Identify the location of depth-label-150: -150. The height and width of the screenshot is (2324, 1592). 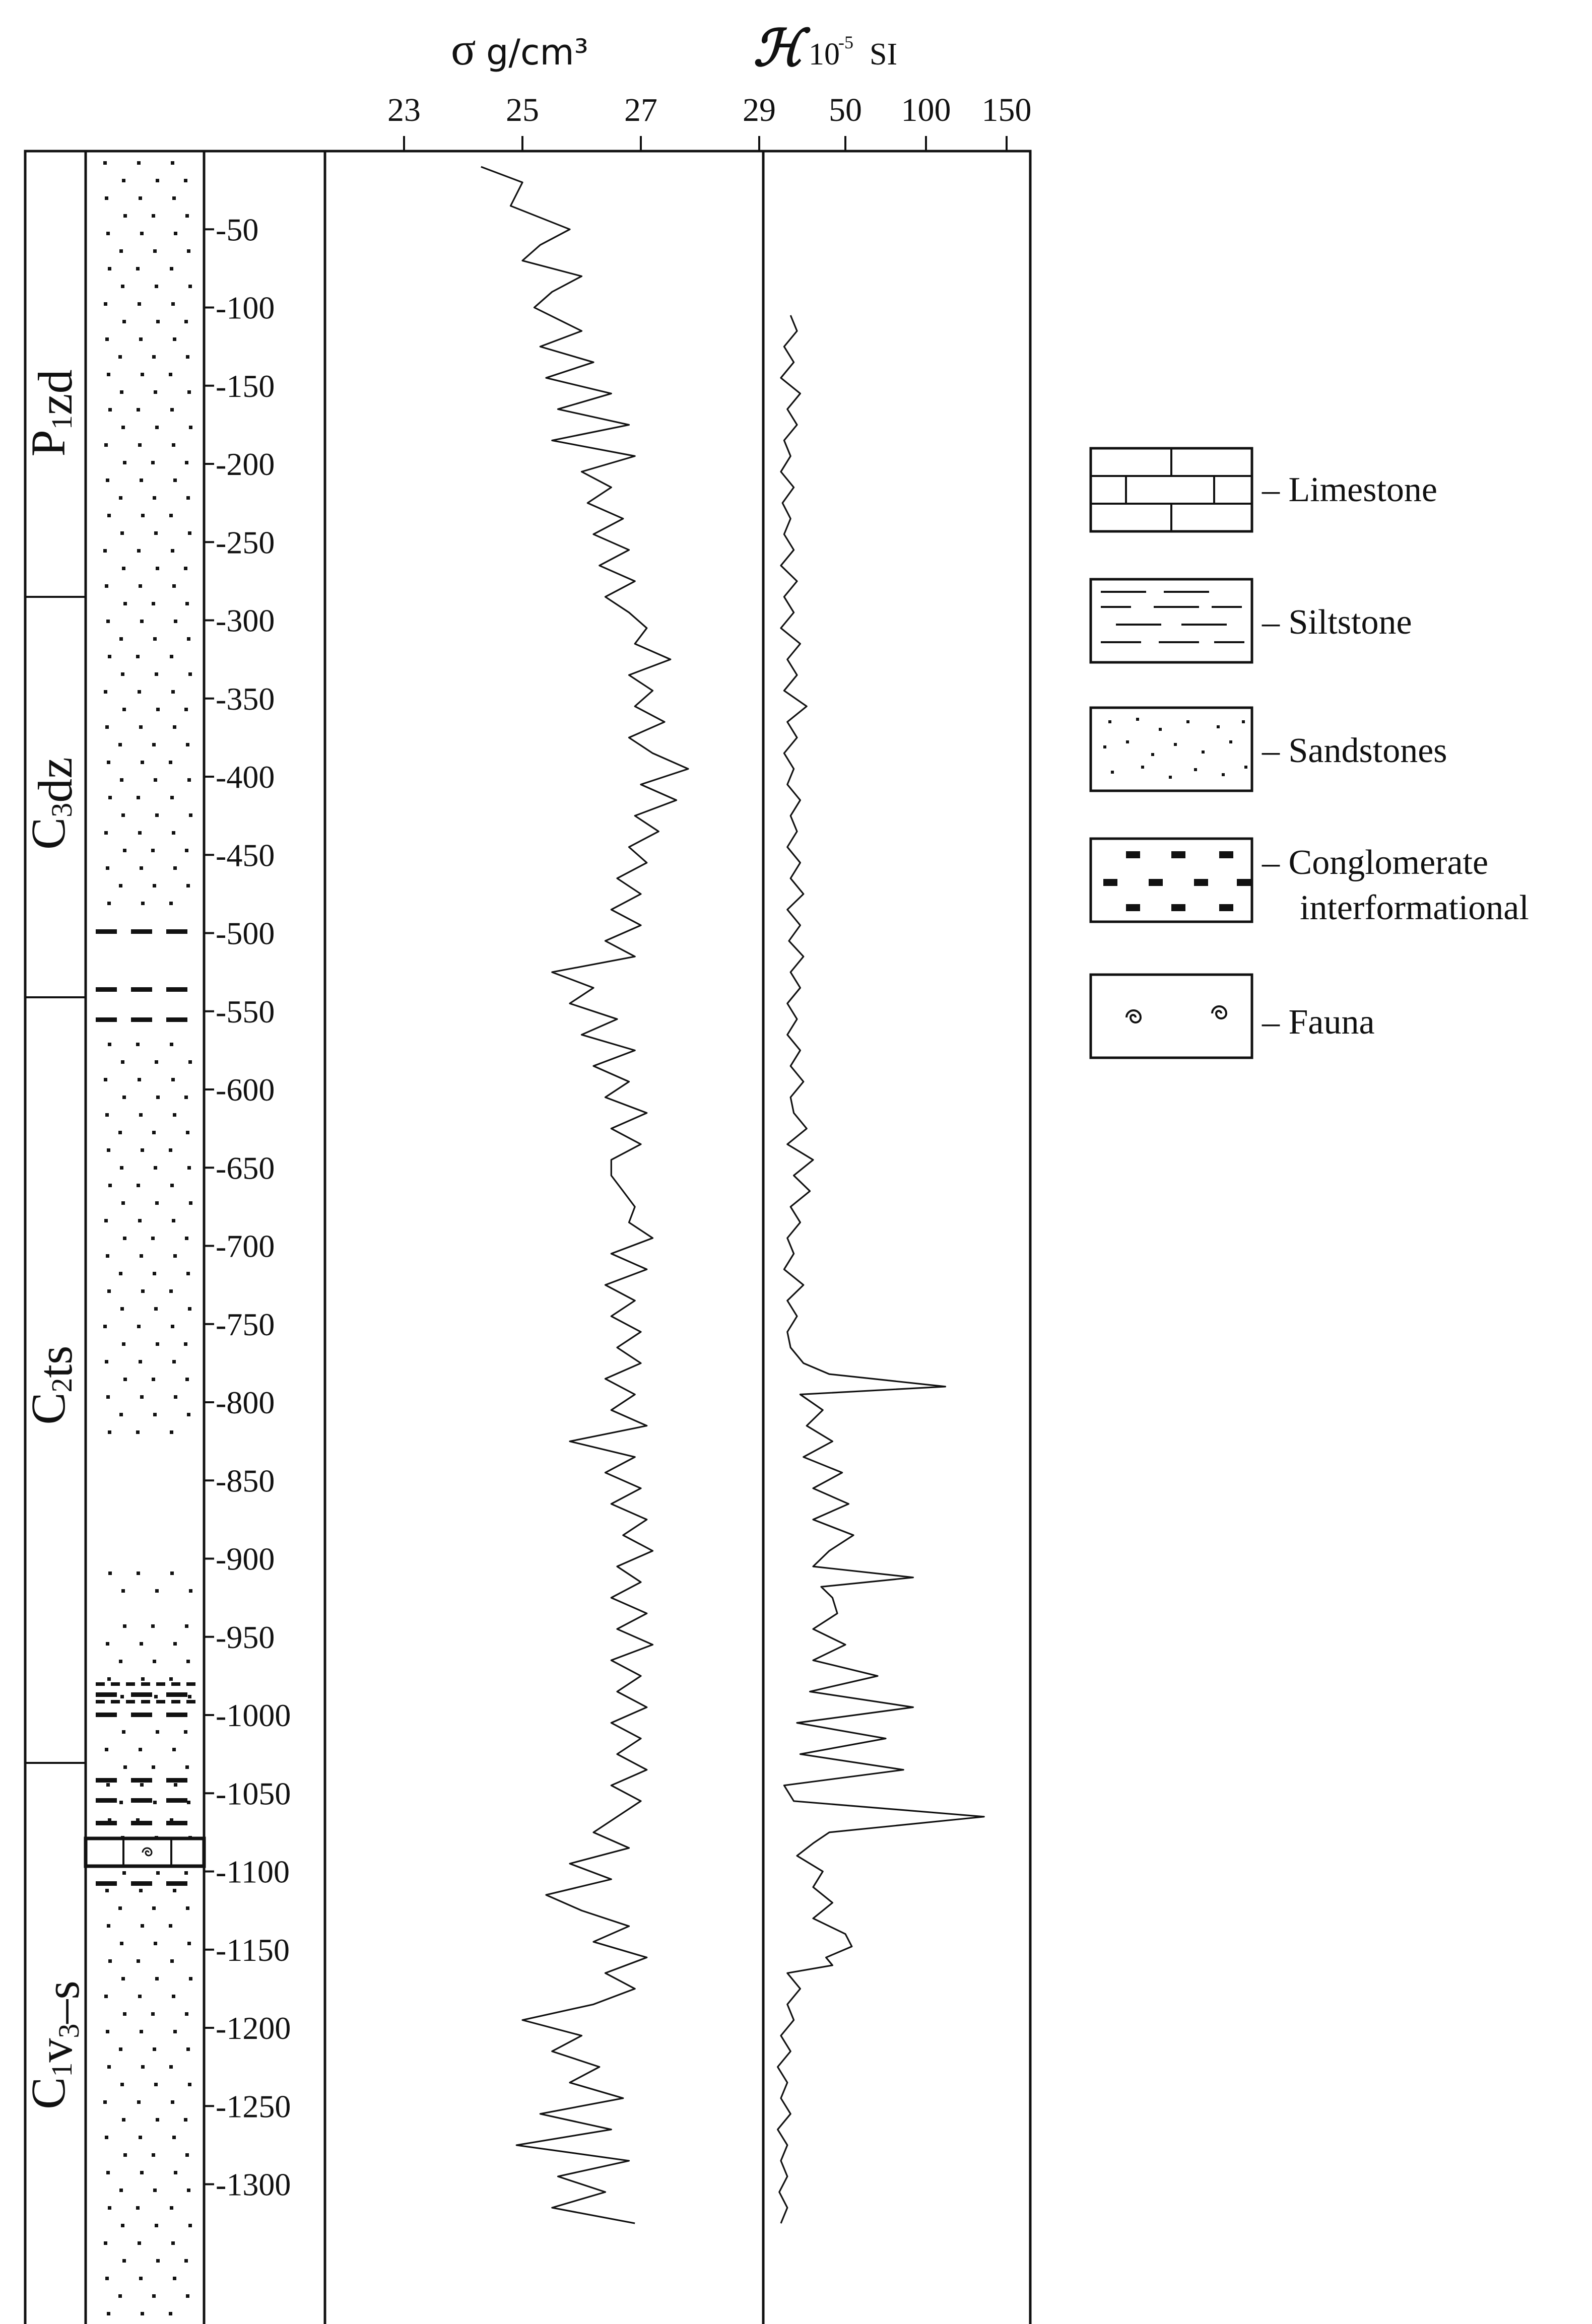
(246, 386).